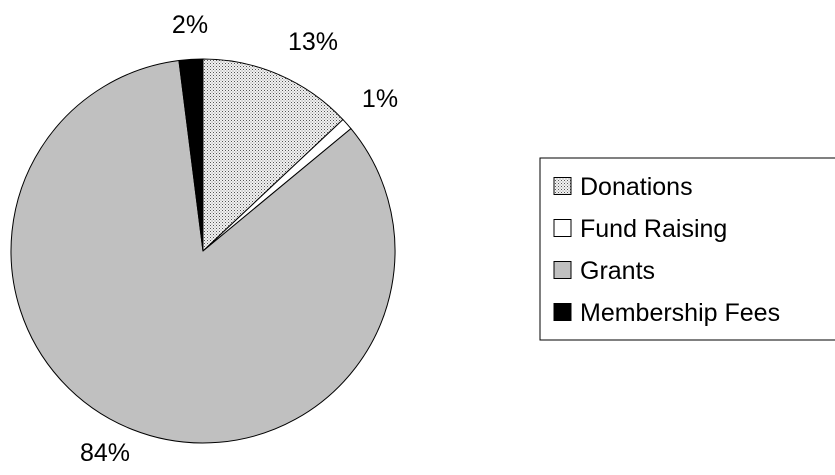 The width and height of the screenshot is (835, 475). Describe the element at coordinates (190, 25) in the screenshot. I see `data-label-membership-fees: 2%` at that location.